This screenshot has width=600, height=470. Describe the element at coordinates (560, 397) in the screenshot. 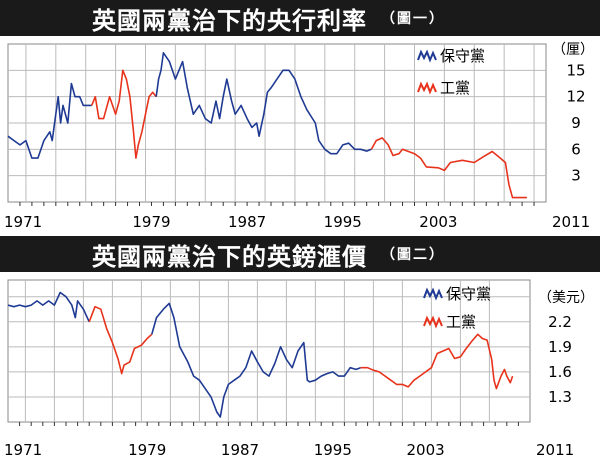

I see `y-tick-label: 1.3` at that location.